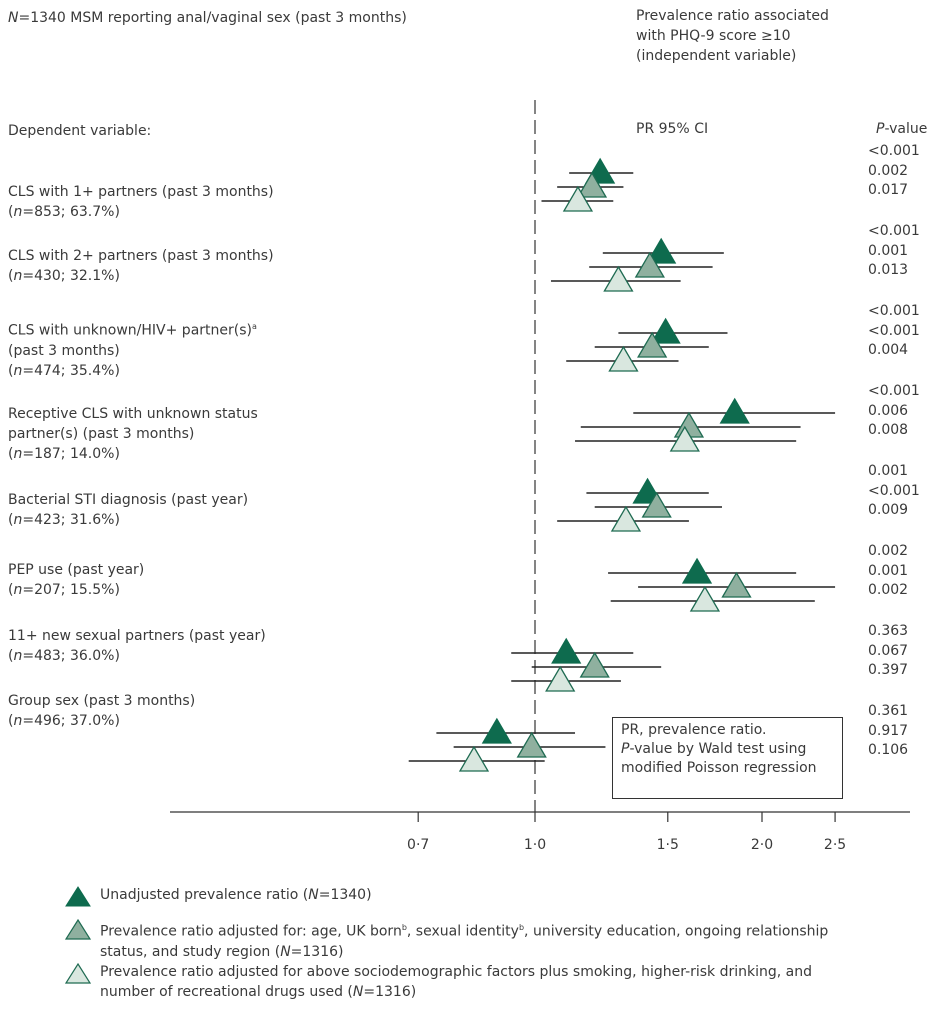 The width and height of the screenshot is (940, 1012). I want to click on note-line-2: P-value by Wald test using, so click(727, 749).